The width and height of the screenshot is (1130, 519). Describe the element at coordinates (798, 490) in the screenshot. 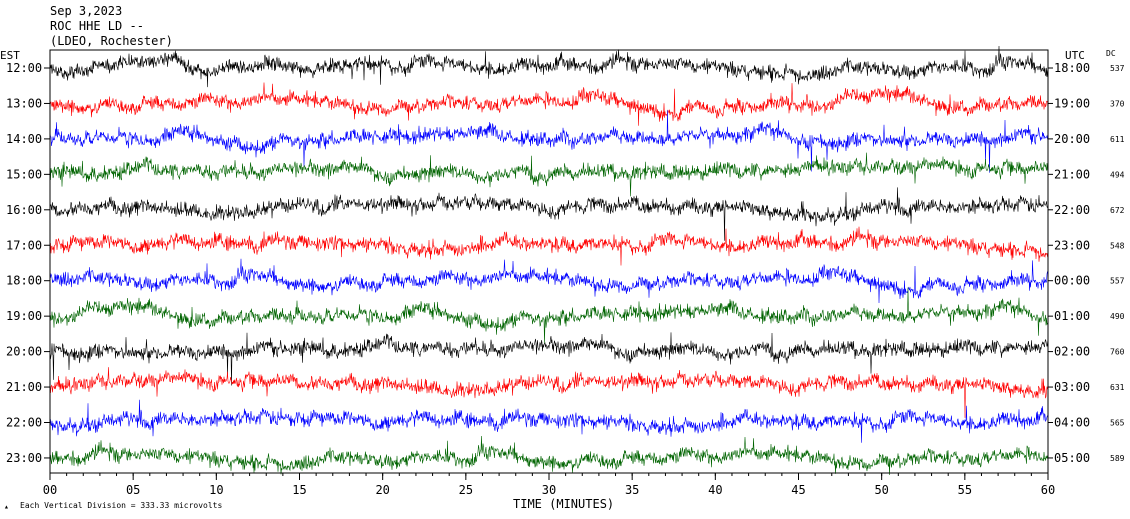

I see `x-tick-label: 45` at that location.